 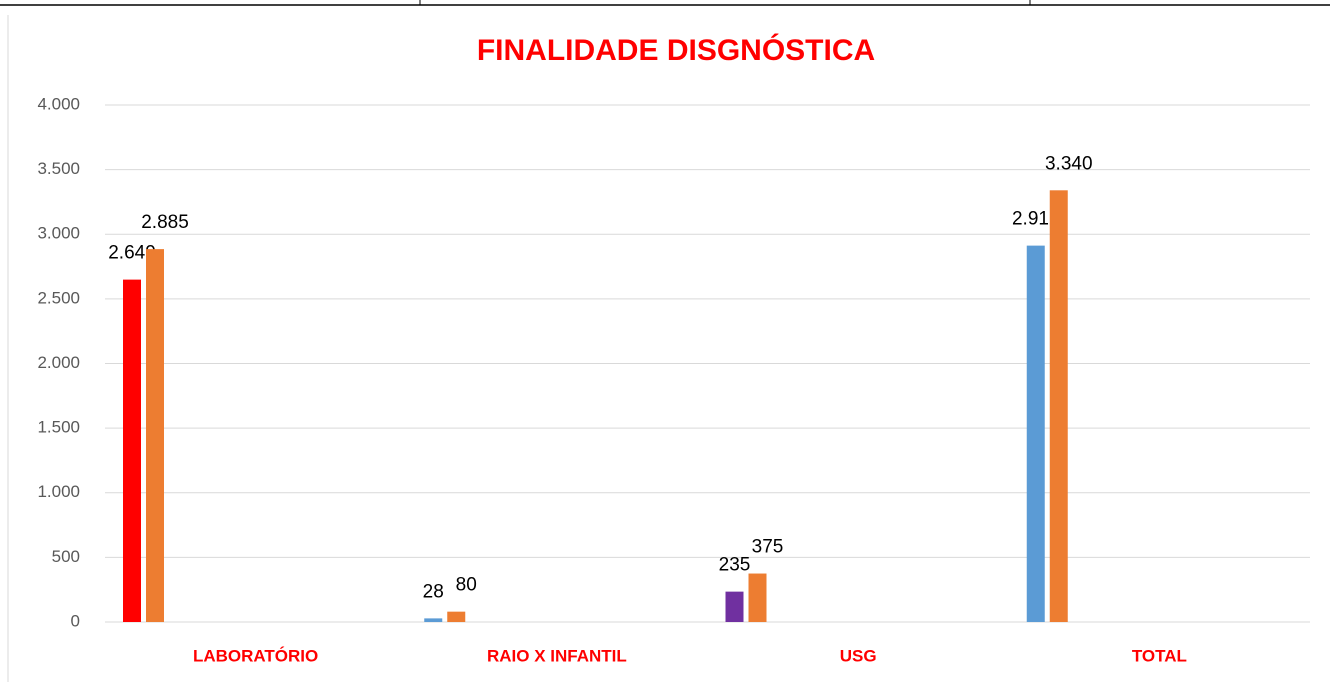 I want to click on data-label: 2.649, so click(x=132, y=253).